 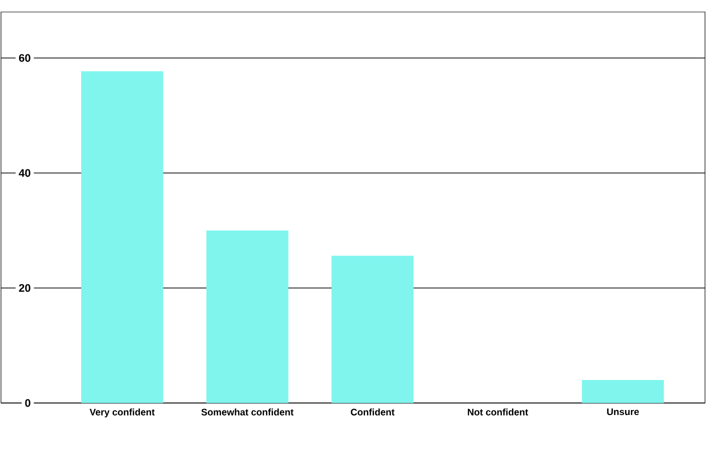 I want to click on y-tick-label: 20, so click(x=24, y=288).